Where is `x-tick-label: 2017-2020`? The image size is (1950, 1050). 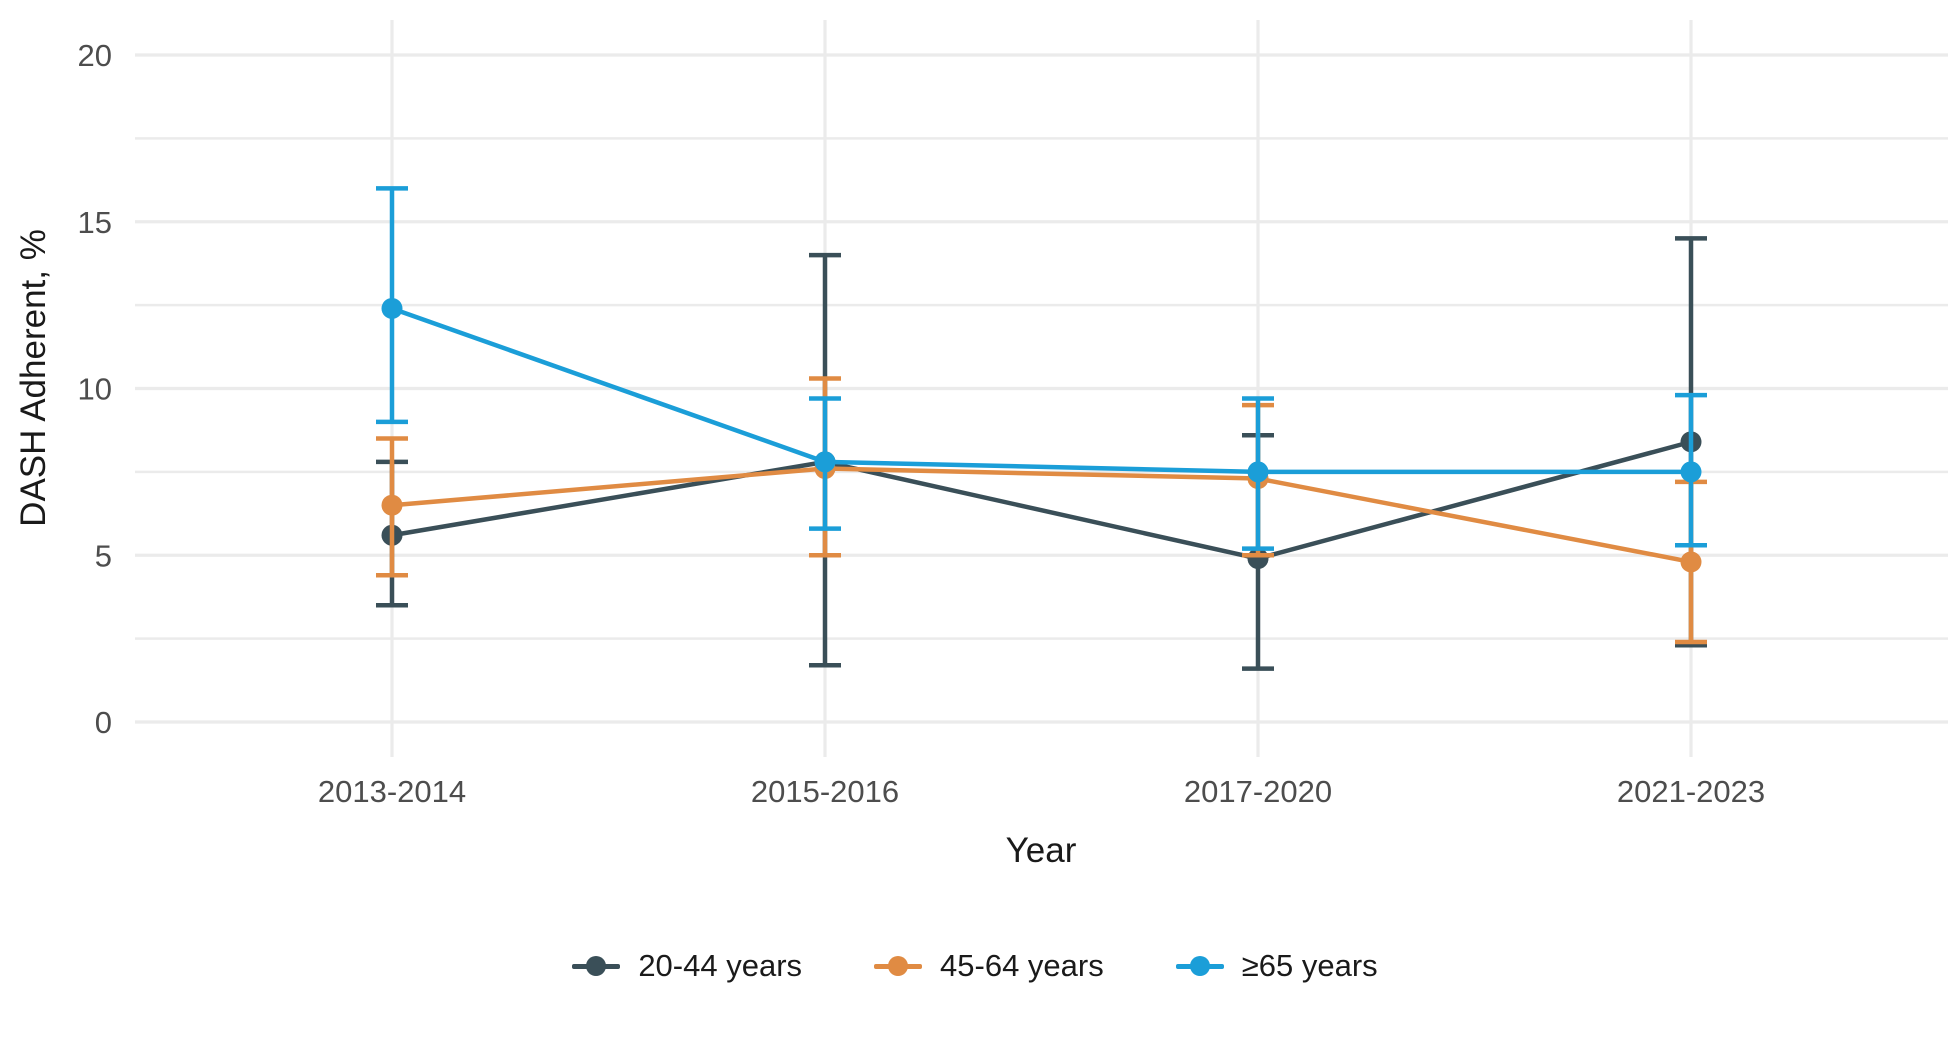
x-tick-label: 2017-2020 is located at coordinates (1258, 791).